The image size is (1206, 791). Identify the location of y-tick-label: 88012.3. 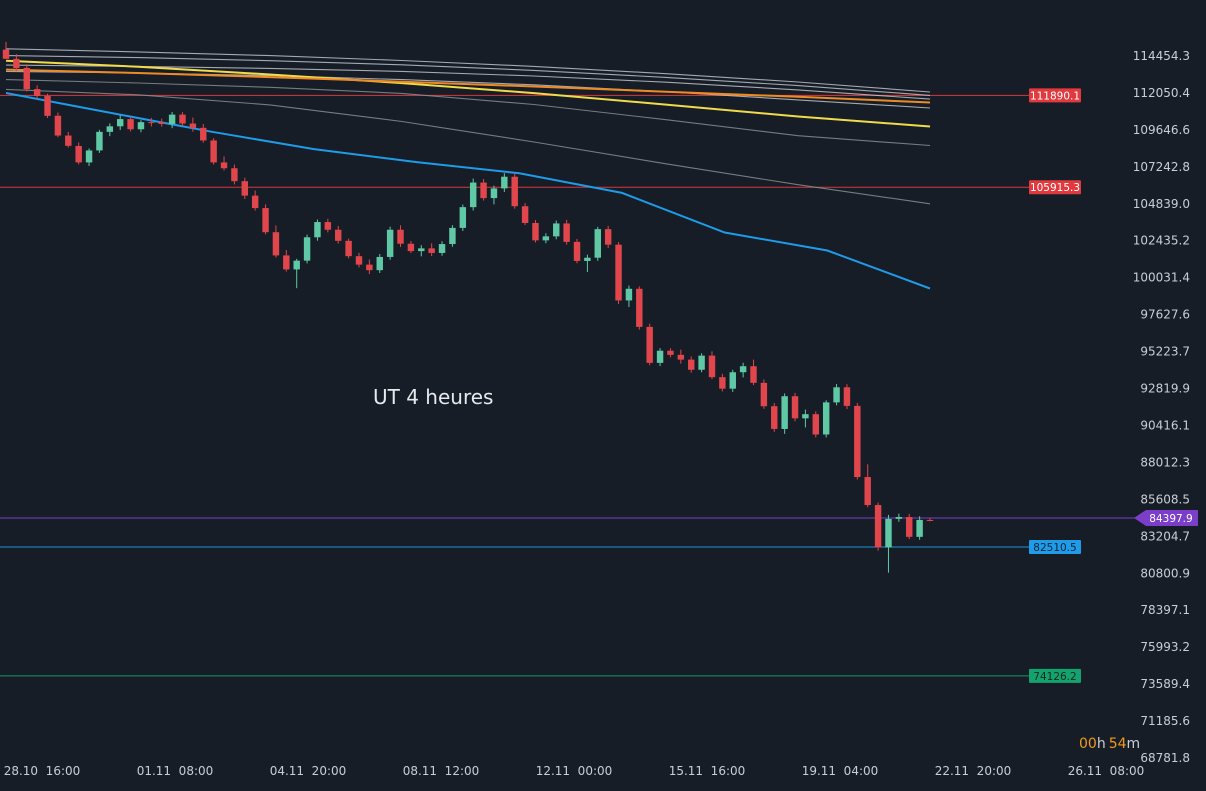
(1165, 462).